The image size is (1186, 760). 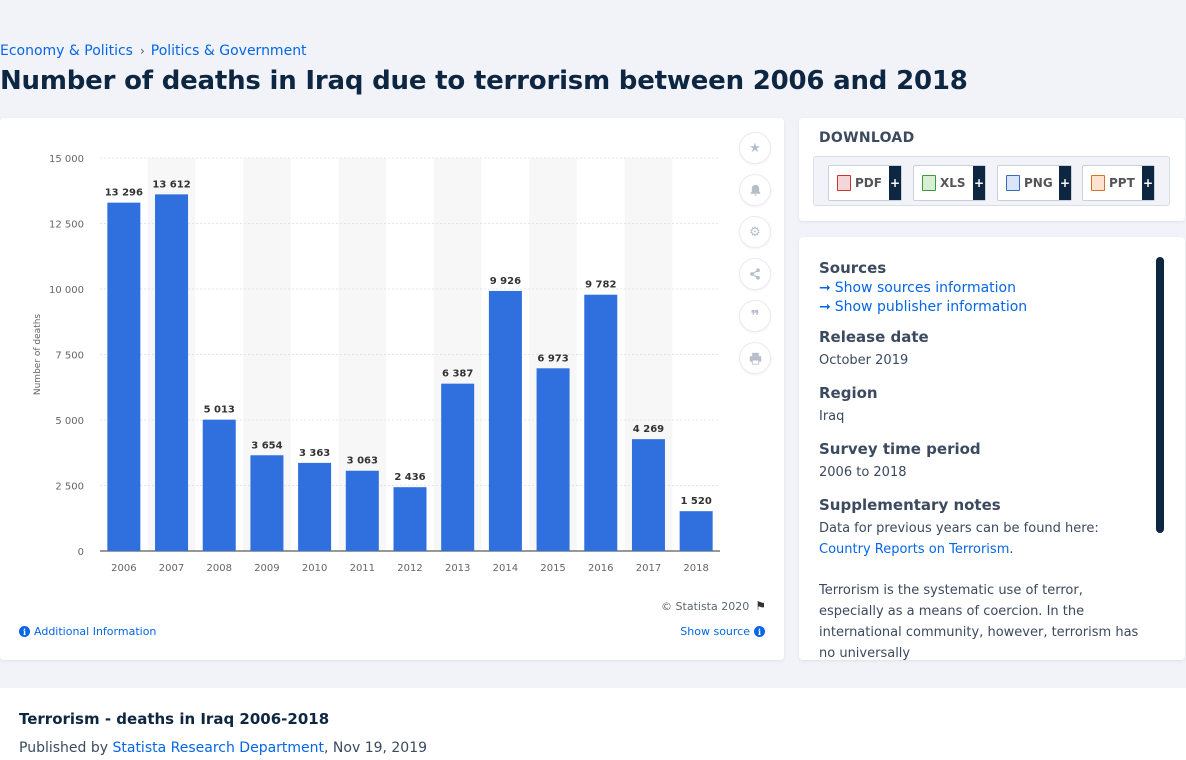 What do you see at coordinates (171, 568) in the screenshot?
I see `x-tick-label: 2007` at bounding box center [171, 568].